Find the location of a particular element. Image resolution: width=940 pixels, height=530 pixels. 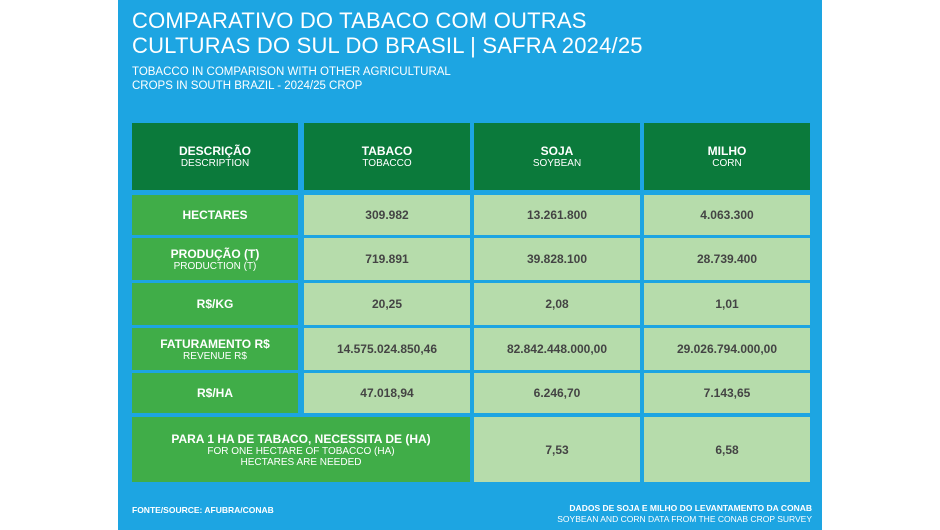

row-label-en: FOR ONE HECTARE OF TOBACCO (HA) is located at coordinates (301, 451).